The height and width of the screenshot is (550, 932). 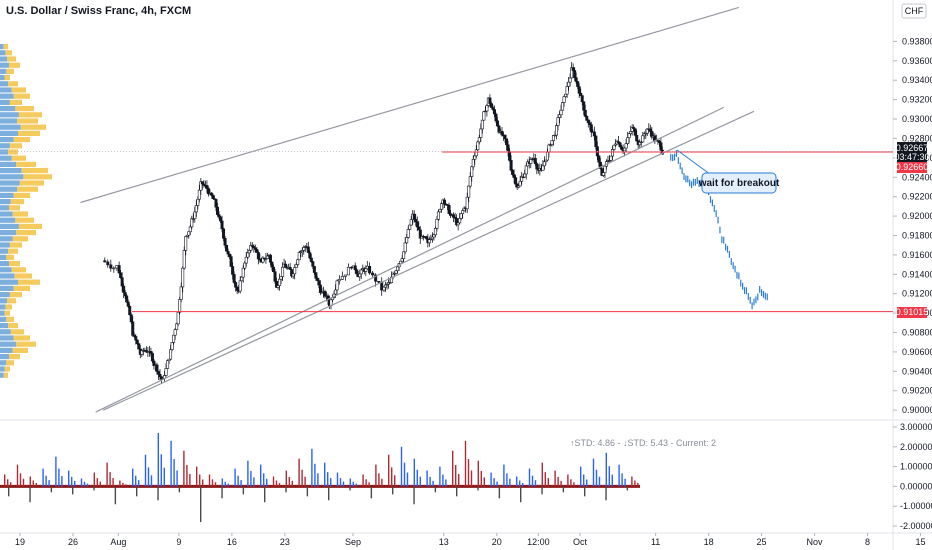 What do you see at coordinates (728, 171) in the screenshot?
I see `annotation-callout: wait for breakout` at bounding box center [728, 171].